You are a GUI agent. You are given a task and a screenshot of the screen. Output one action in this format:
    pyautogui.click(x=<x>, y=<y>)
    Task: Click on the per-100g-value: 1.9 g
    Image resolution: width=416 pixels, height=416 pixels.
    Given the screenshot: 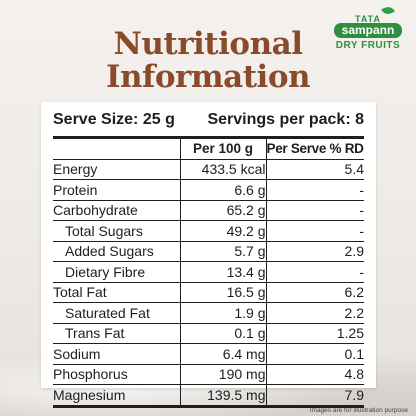 What is the action you would take?
    pyautogui.click(x=223, y=313)
    